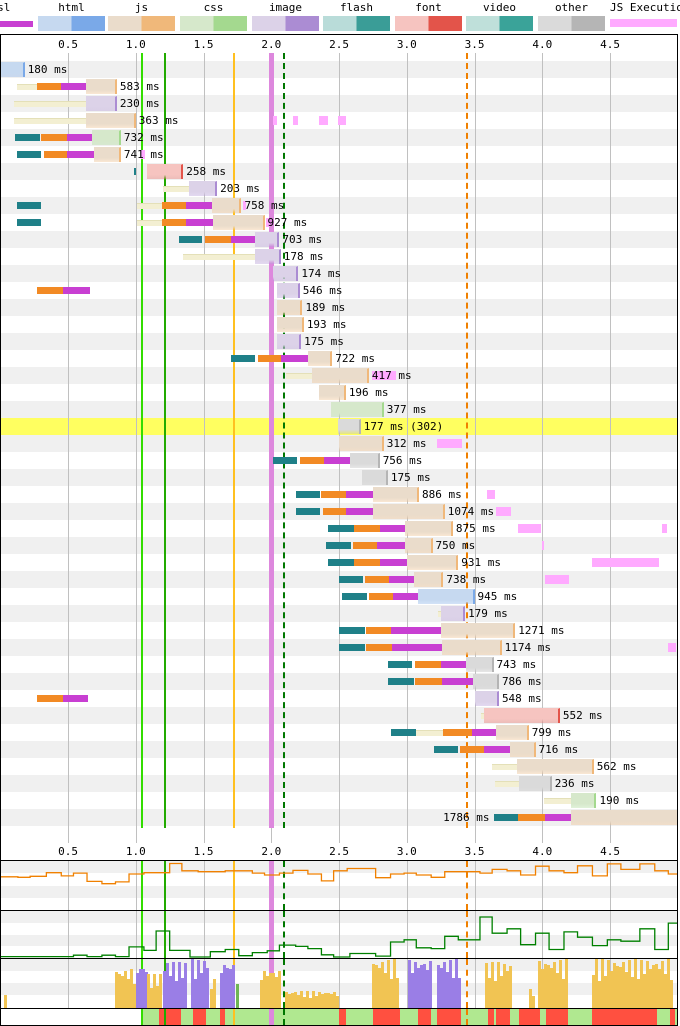 This screenshot has height=1026, width=680. What do you see at coordinates (339, 307) in the screenshot?
I see `request-row: 189 ms` at bounding box center [339, 307].